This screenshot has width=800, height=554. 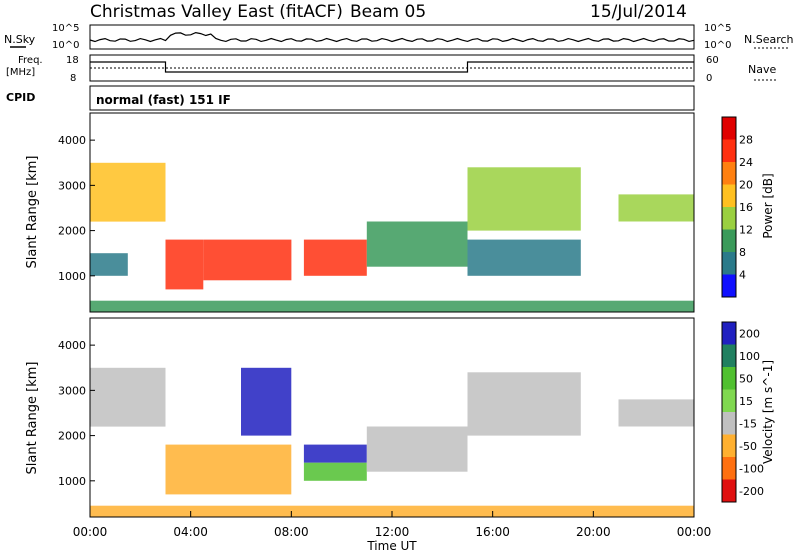 What do you see at coordinates (492, 532) in the screenshot?
I see `x-tick-label: 16:00` at bounding box center [492, 532].